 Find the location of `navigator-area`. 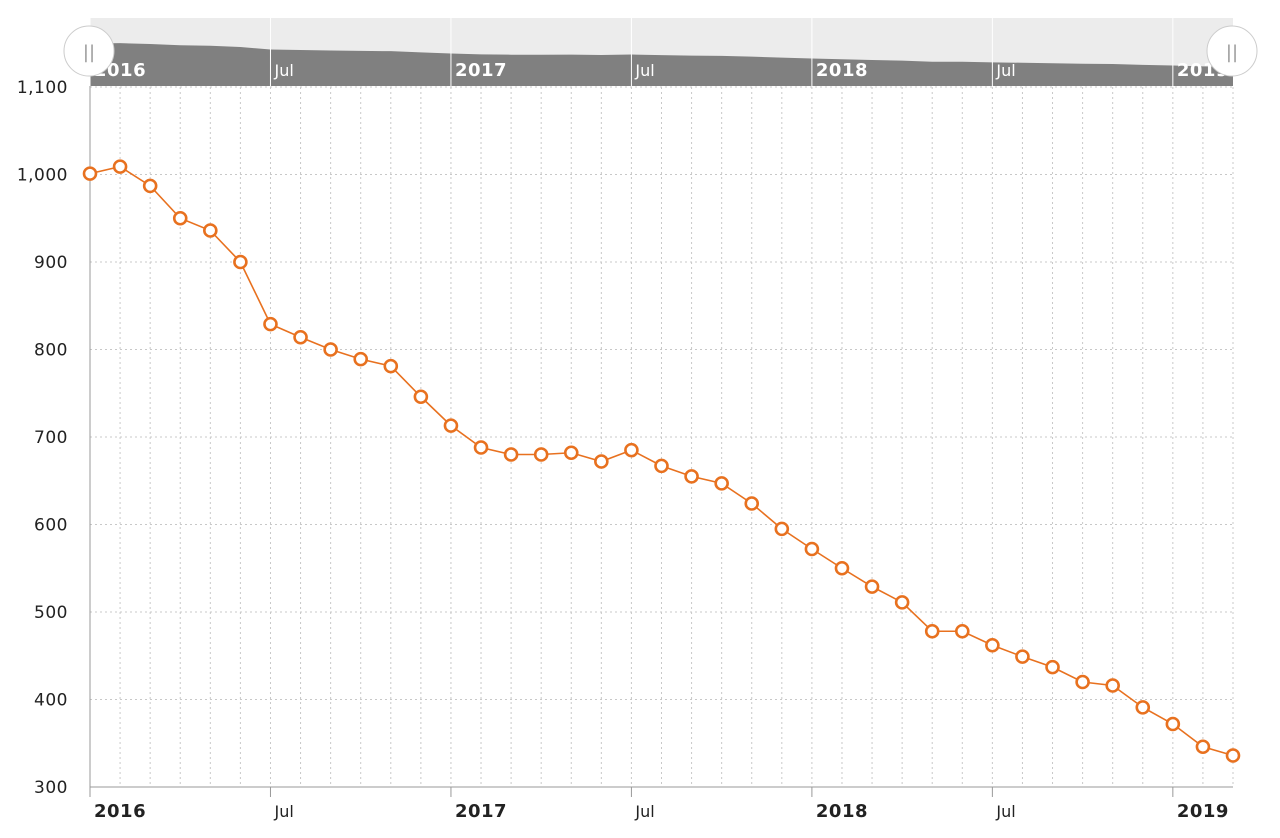

navigator-area is located at coordinates (661, 64).